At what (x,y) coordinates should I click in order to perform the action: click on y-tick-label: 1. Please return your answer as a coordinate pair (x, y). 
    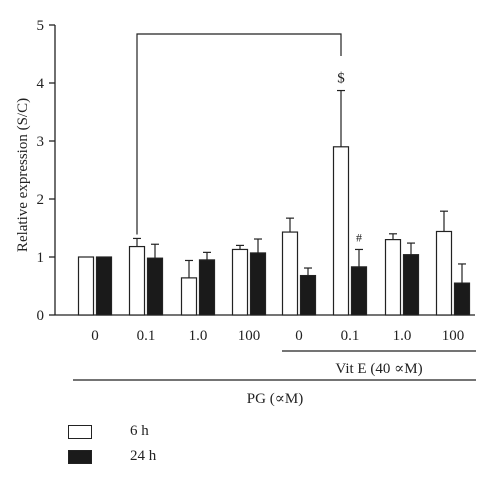
    Looking at the image, I should click on (41, 258).